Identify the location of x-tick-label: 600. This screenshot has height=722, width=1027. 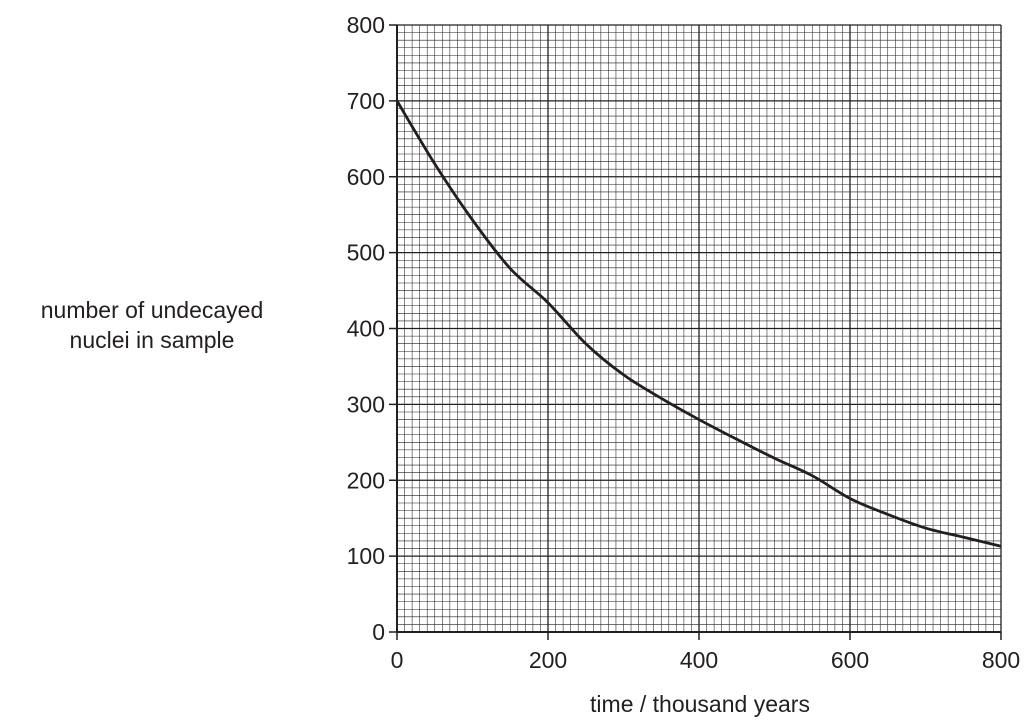
(850, 660).